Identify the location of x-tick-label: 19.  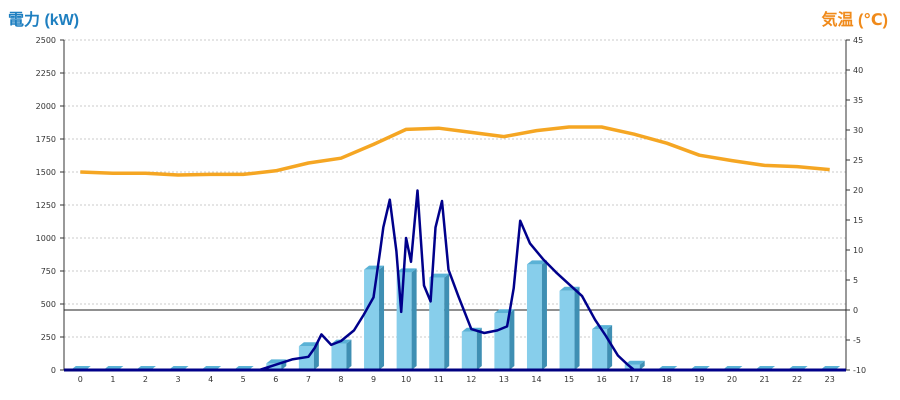
(699, 379).